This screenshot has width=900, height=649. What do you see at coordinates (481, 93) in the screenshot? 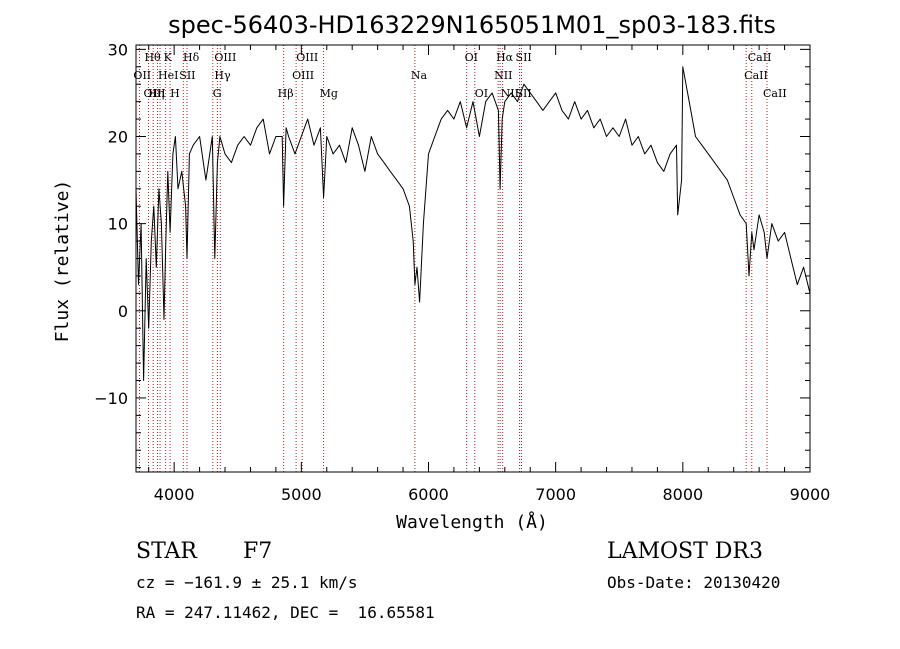
I see `line-label-6364: OI` at bounding box center [481, 93].